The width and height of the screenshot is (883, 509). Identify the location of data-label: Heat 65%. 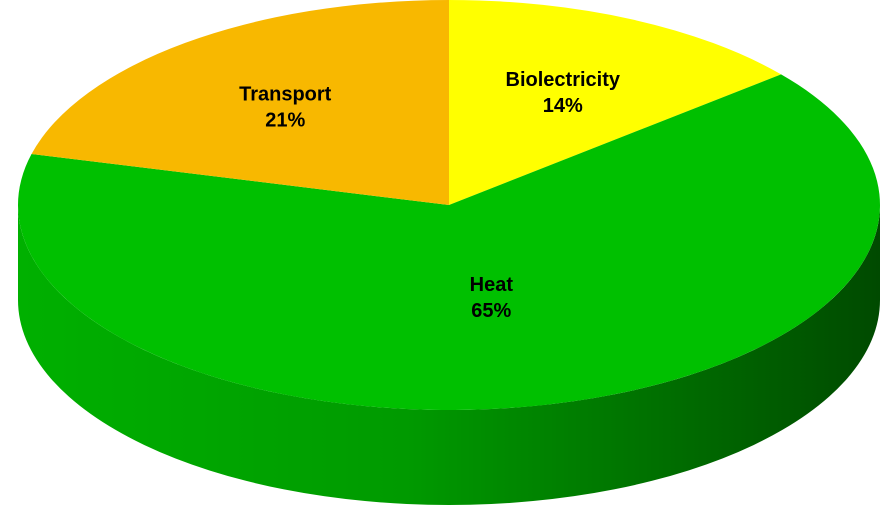
(492, 298).